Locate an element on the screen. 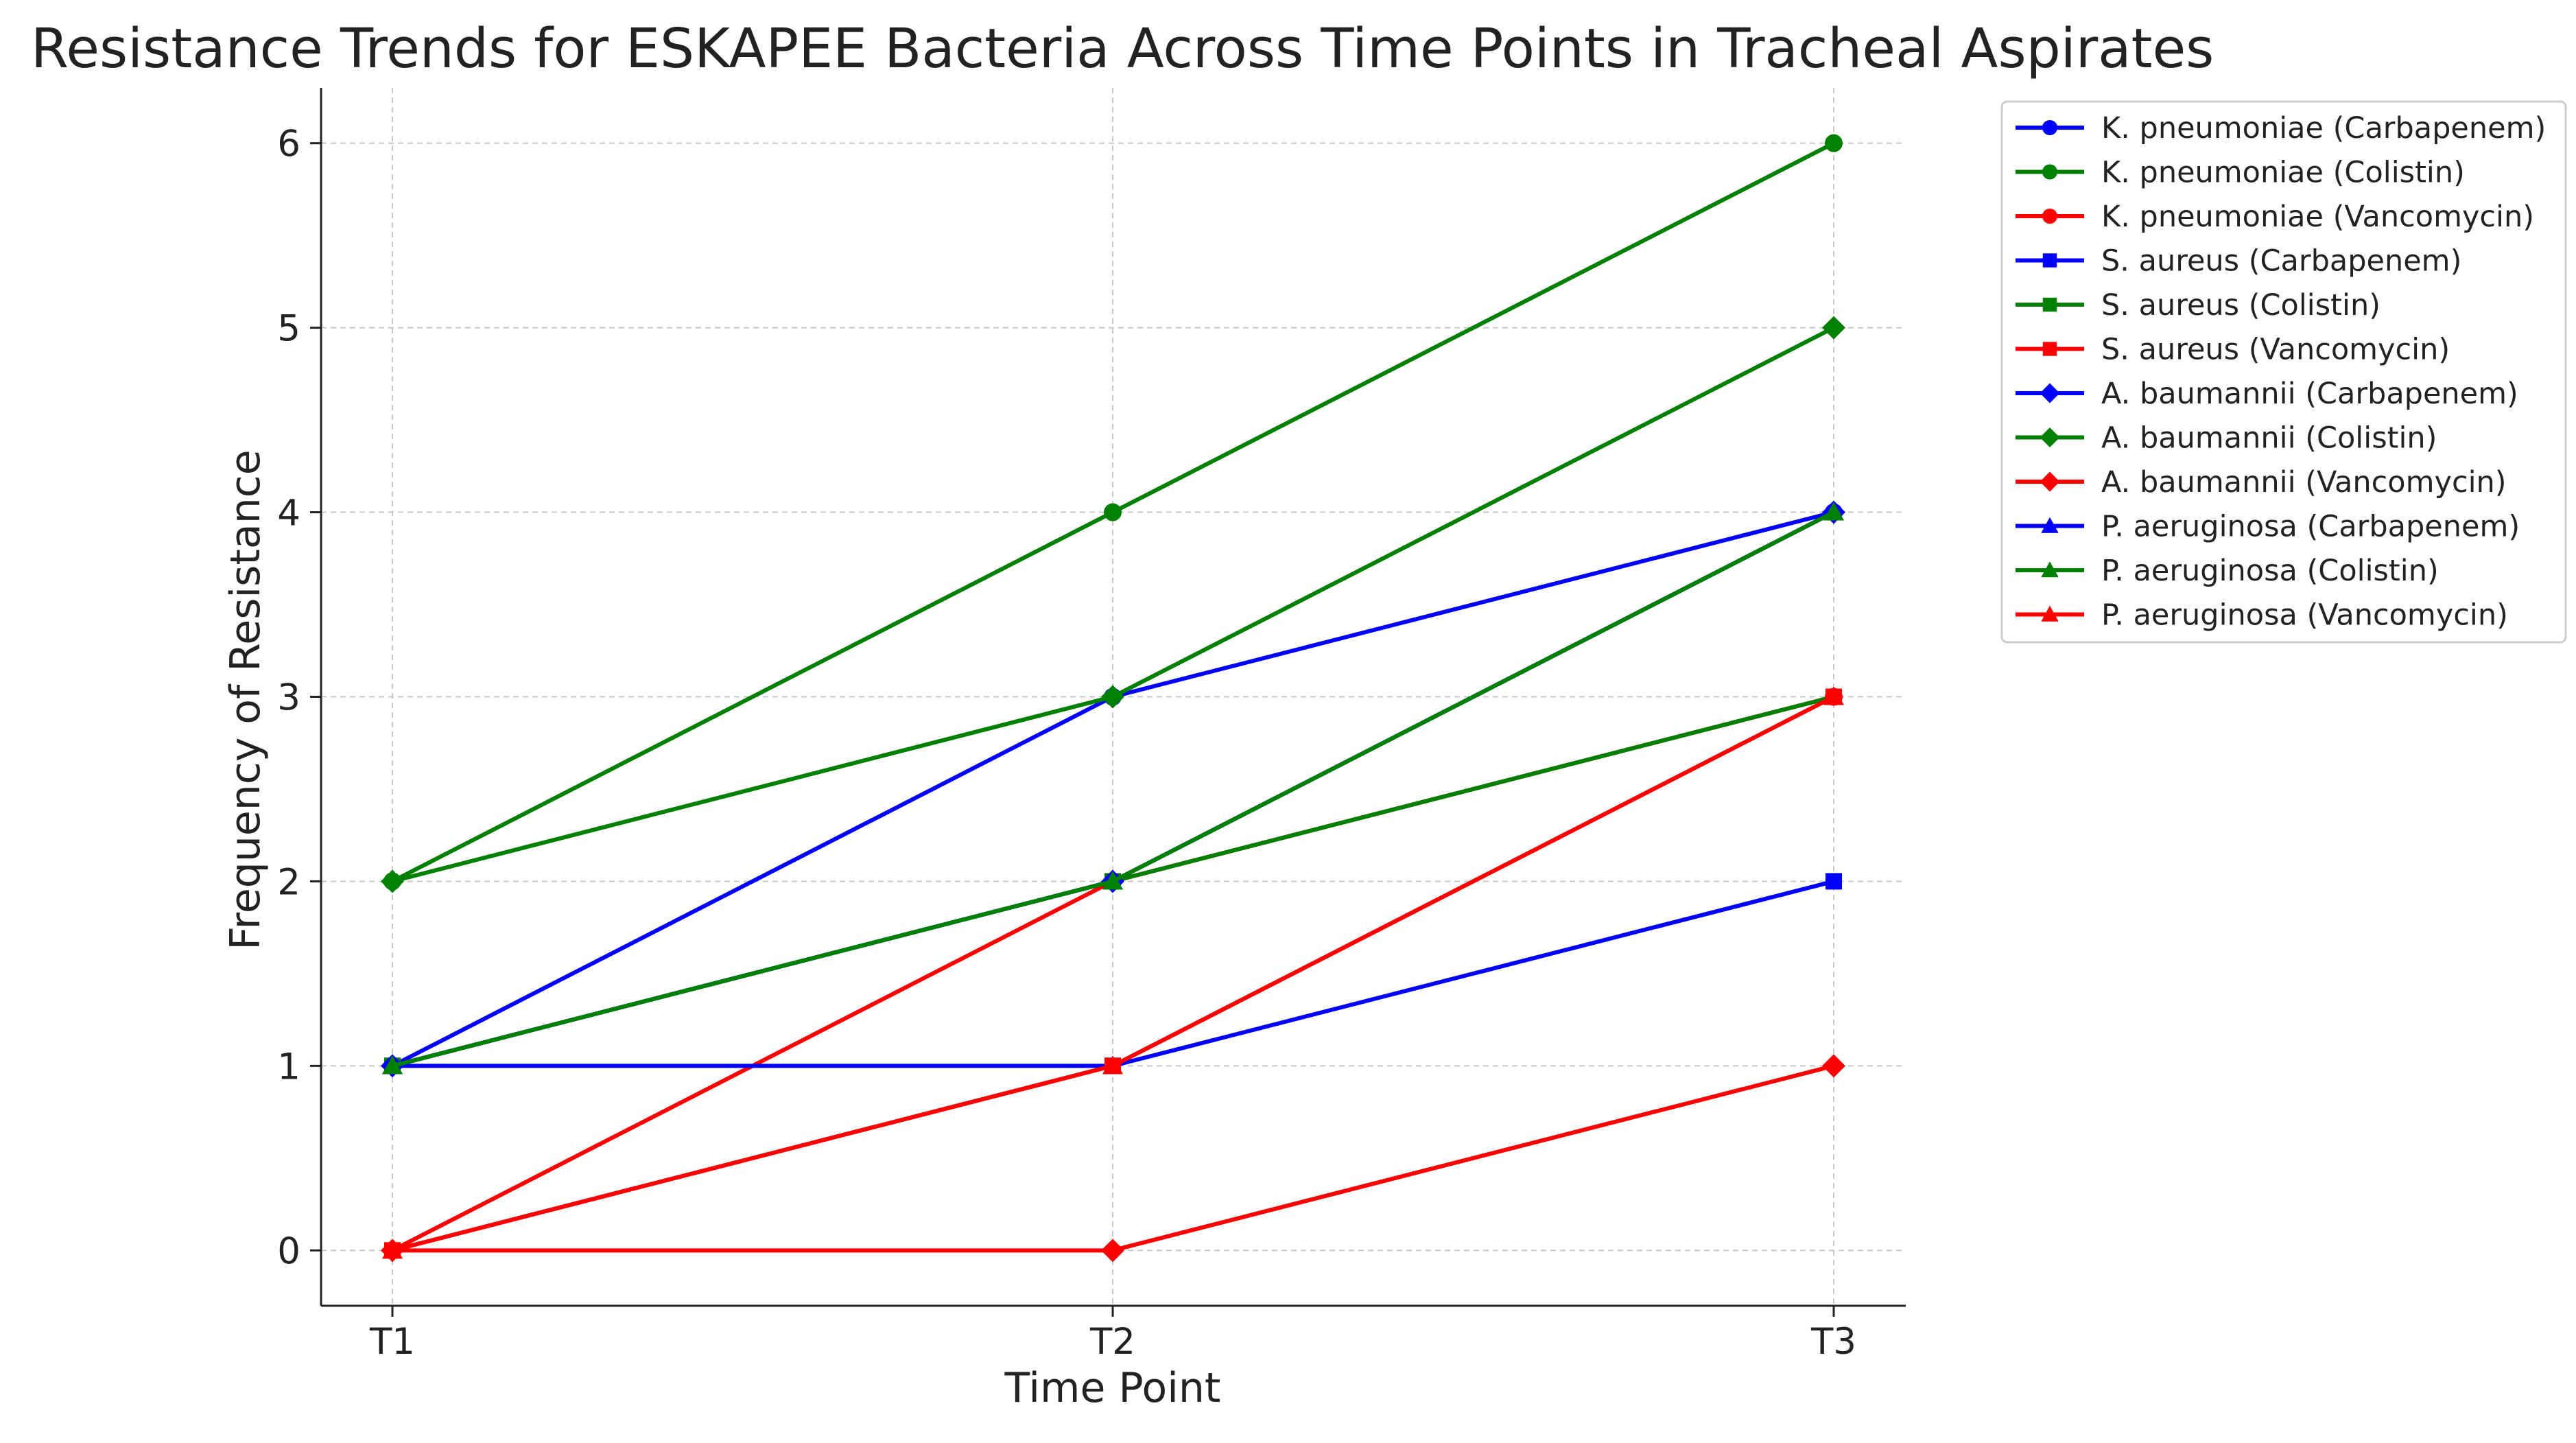  legend-entry: A. baumannii (Vancomycin) is located at coordinates (2261, 483).